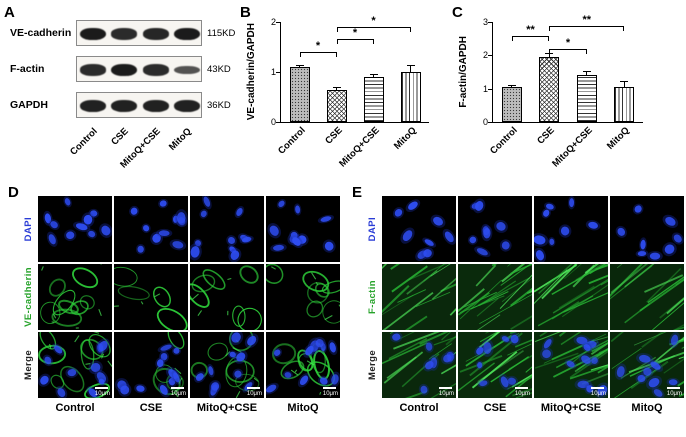 The width and height of the screenshot is (686, 437). I want to click on plot-area-c: 0 1 2 3 Control CSE MitoQ+CSE MitoQ ** * **, so click(563, 92).